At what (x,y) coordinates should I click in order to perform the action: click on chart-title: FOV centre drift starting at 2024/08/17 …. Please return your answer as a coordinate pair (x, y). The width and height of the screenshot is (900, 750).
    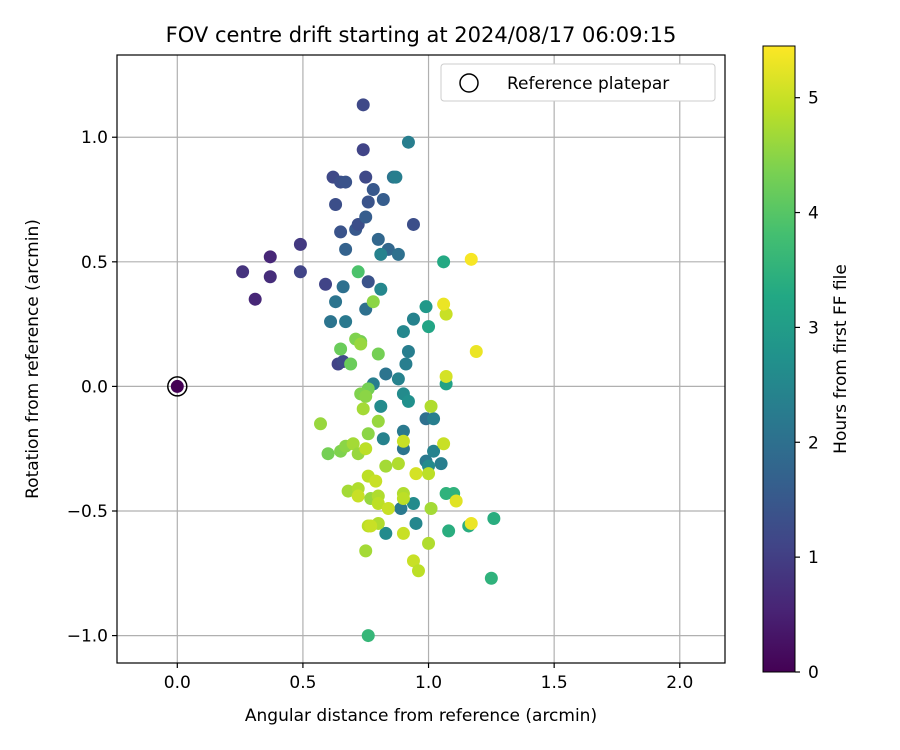
    Looking at the image, I should click on (421, 35).